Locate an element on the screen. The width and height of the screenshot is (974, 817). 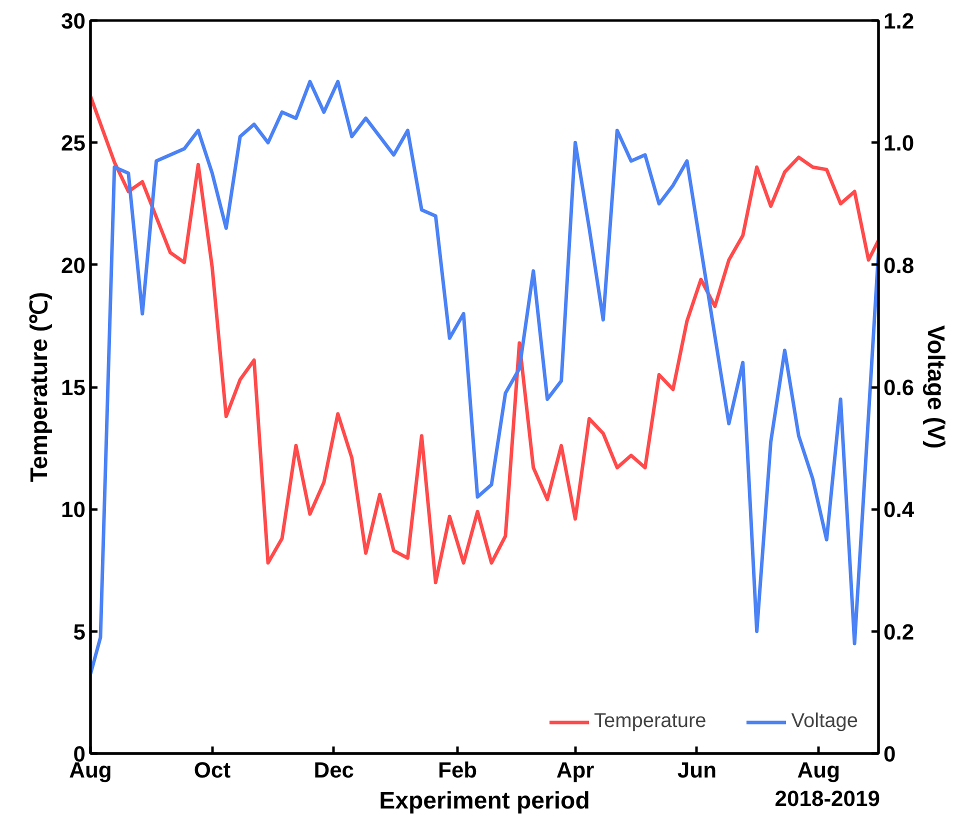
y2-tick-label: 0.2 is located at coordinates (899, 631).